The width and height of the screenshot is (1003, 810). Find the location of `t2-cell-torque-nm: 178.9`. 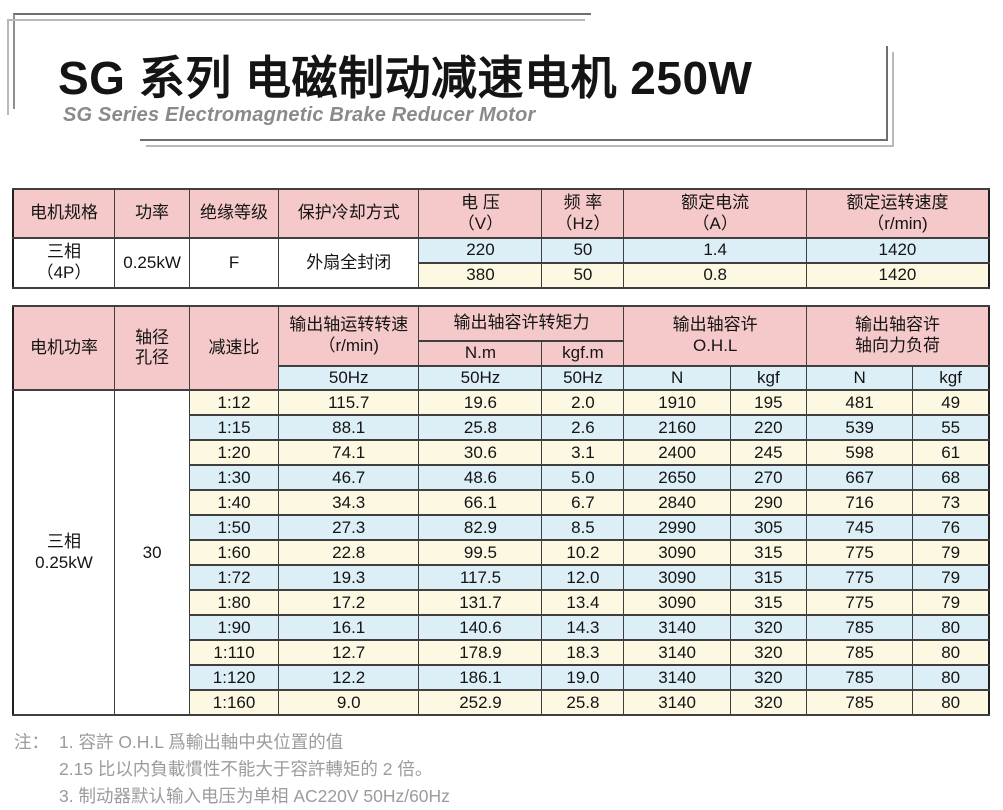

t2-cell-torque-nm: 178.9 is located at coordinates (480, 653).